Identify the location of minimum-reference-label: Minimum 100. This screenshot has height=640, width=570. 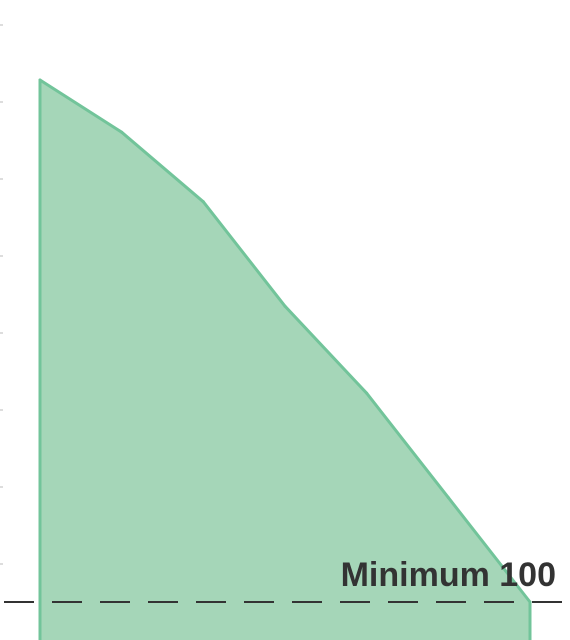
(448, 575).